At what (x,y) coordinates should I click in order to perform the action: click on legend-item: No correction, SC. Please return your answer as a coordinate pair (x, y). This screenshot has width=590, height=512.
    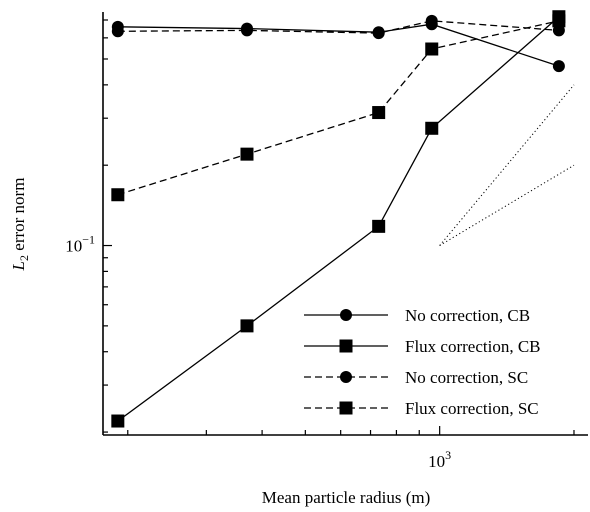
    Looking at the image, I should click on (416, 377).